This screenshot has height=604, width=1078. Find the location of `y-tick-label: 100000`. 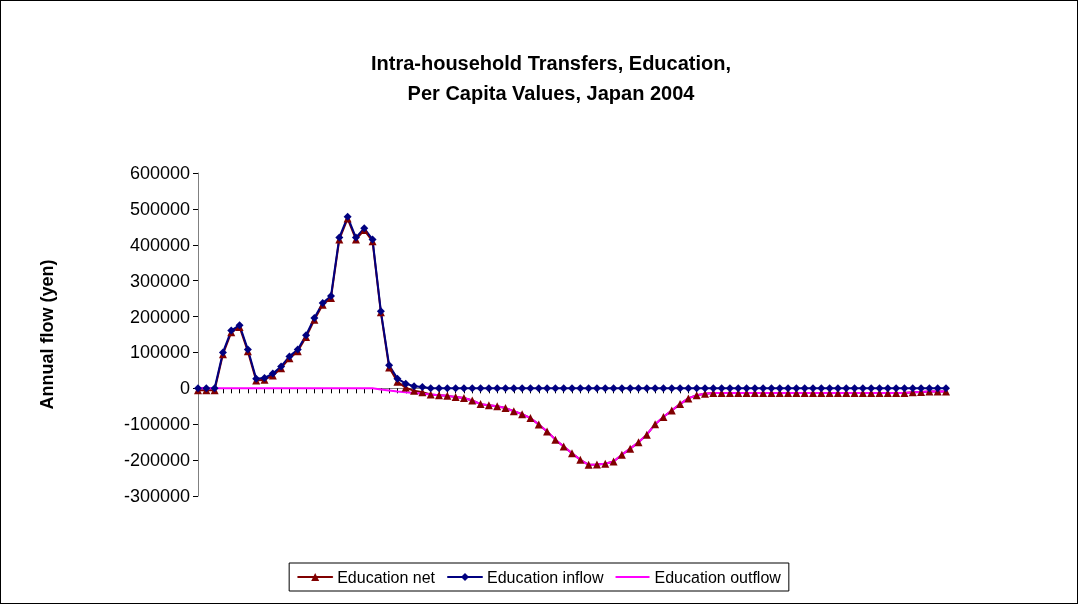

y-tick-label: 100000 is located at coordinates (159, 352).